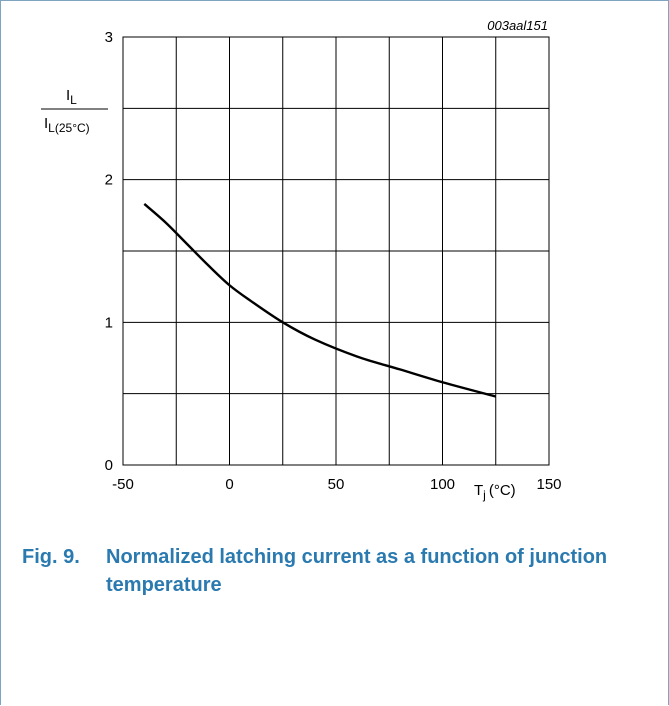 This screenshot has height=706, width=669. I want to click on x-axis-label: Tj (°C), so click(495, 492).